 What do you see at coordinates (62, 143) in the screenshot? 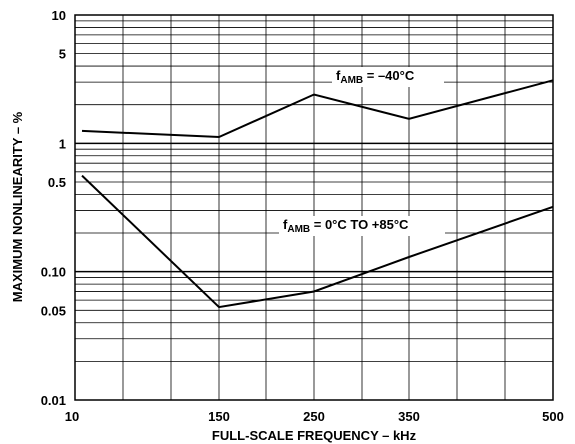
I see `y-tick-label: 1` at bounding box center [62, 143].